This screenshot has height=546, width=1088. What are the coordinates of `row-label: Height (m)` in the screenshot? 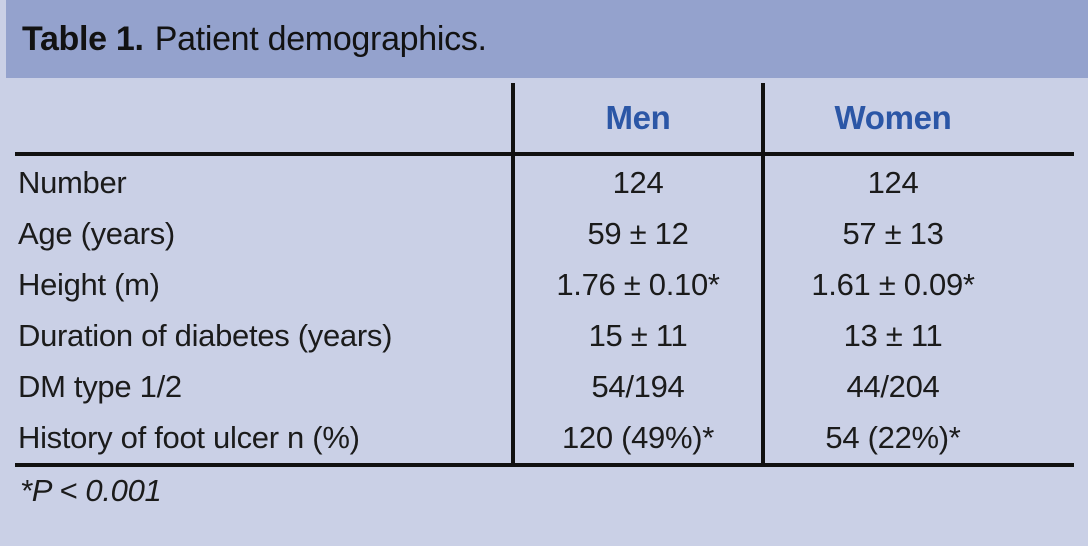 It's located at (89, 284).